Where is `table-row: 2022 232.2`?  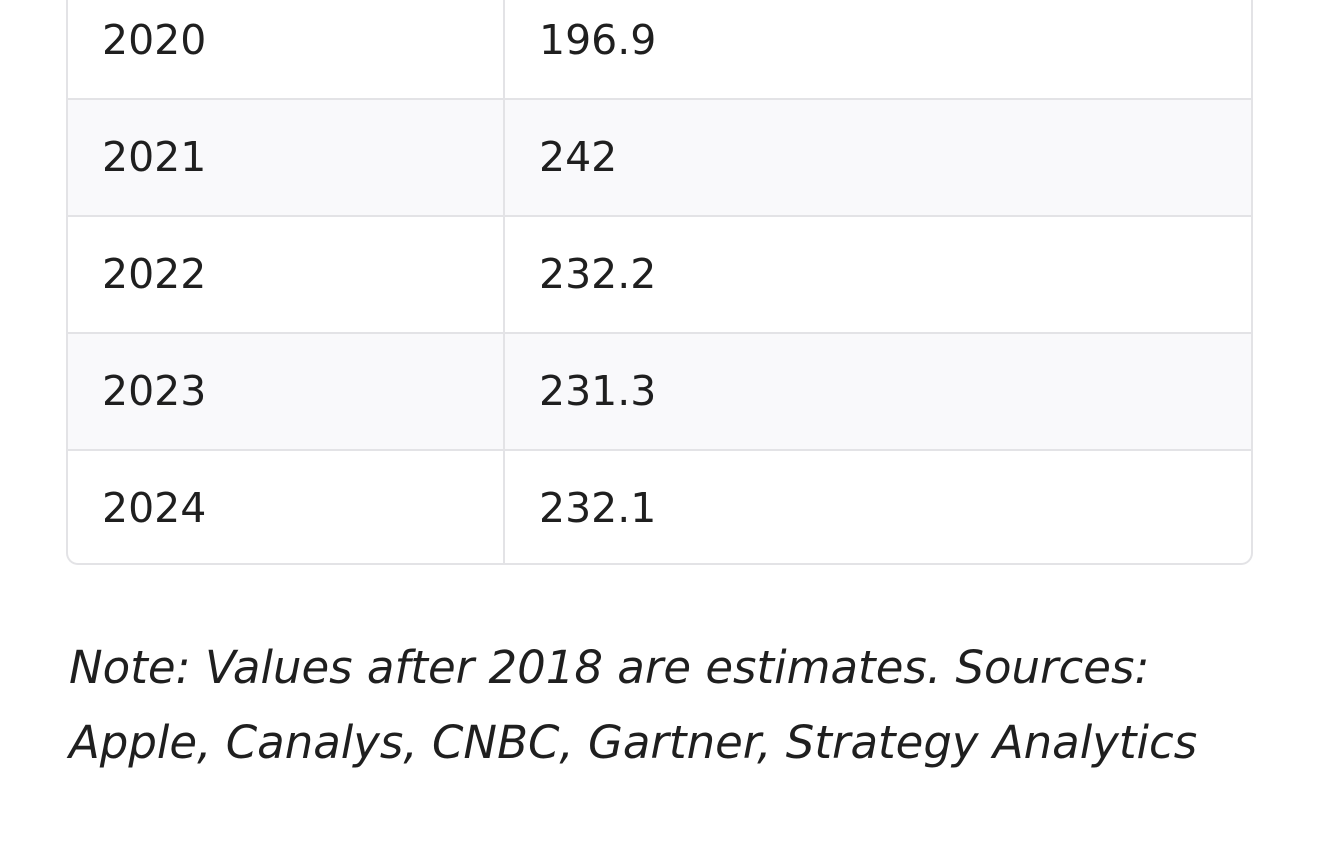 table-row: 2022 232.2 is located at coordinates (659, 275).